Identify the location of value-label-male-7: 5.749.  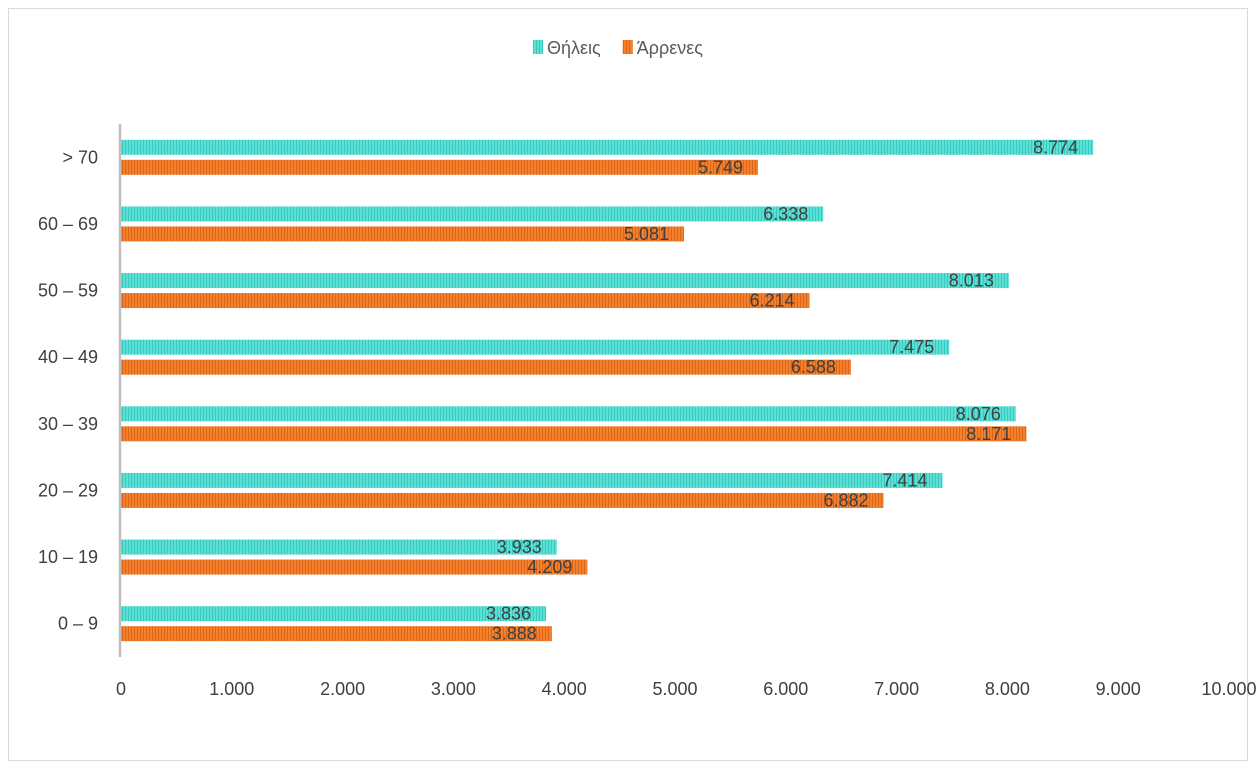
(720, 167).